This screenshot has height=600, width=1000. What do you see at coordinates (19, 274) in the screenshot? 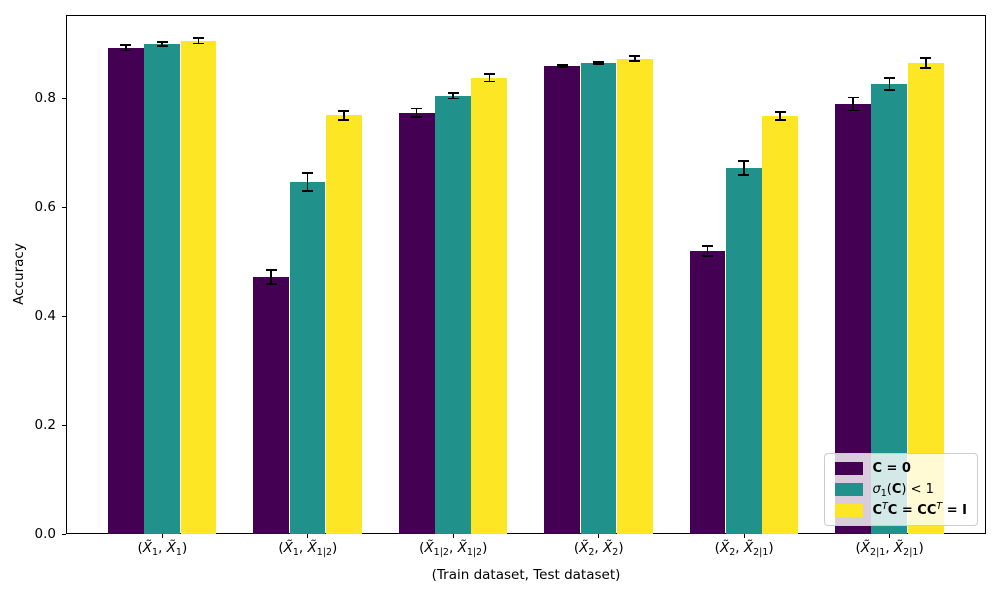
I see `y-axis-label: Accuracy` at bounding box center [19, 274].